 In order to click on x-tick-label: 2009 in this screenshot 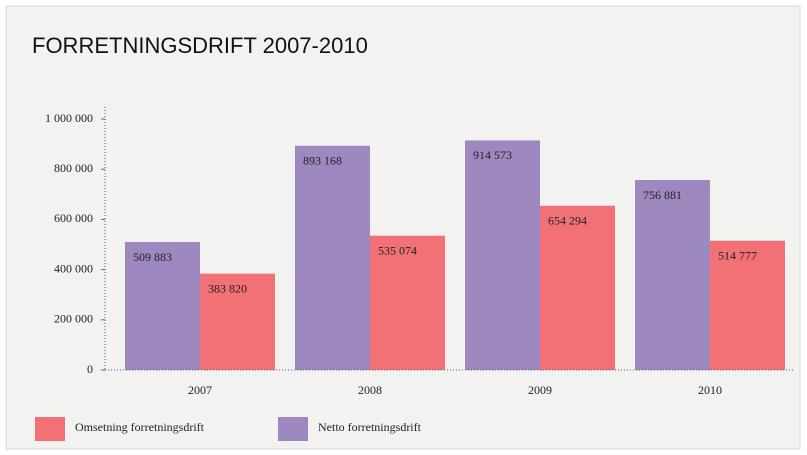, I will do `click(540, 390)`.